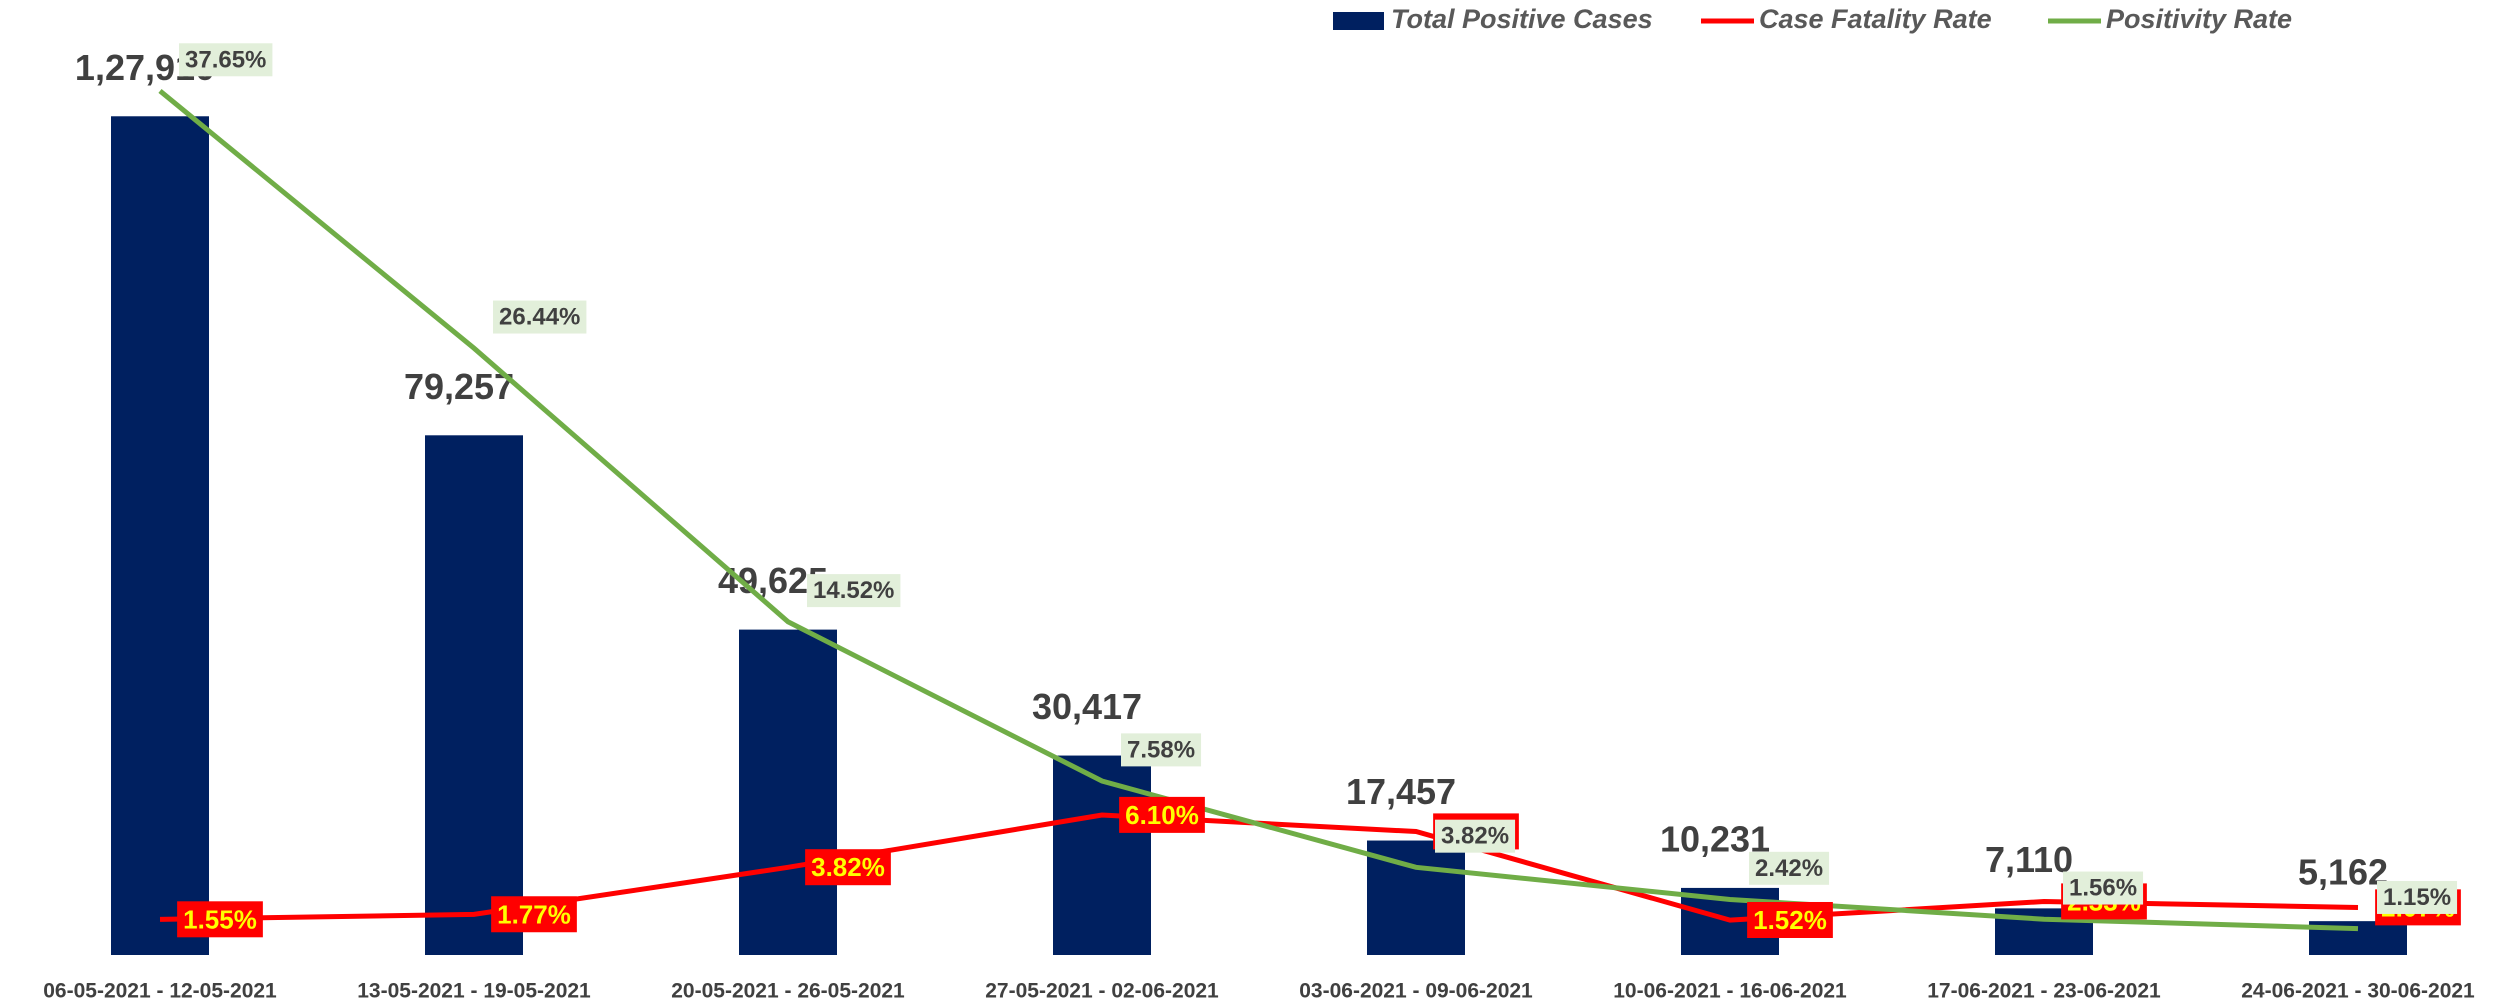 The height and width of the screenshot is (1008, 2509). I want to click on bar-value-label: 5,162, so click(2343, 872).